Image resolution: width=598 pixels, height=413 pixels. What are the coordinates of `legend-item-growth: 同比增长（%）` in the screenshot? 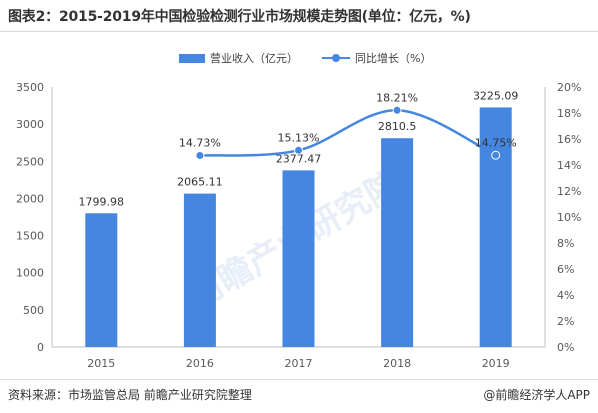 It's located at (376, 58).